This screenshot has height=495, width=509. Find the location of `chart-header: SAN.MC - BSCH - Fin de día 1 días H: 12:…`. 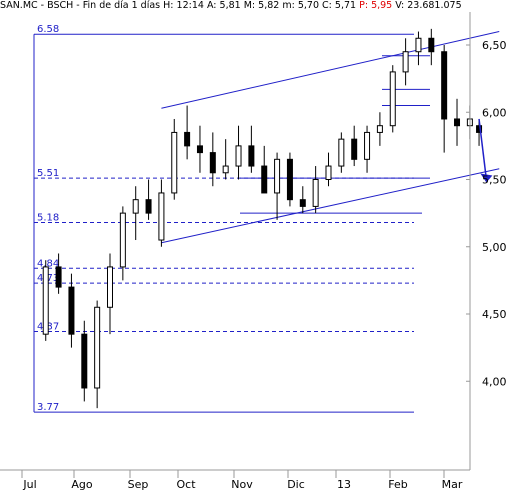

chart-header: SAN.MC - BSCH - Fin de día 1 días H: 12:… is located at coordinates (231, 6).